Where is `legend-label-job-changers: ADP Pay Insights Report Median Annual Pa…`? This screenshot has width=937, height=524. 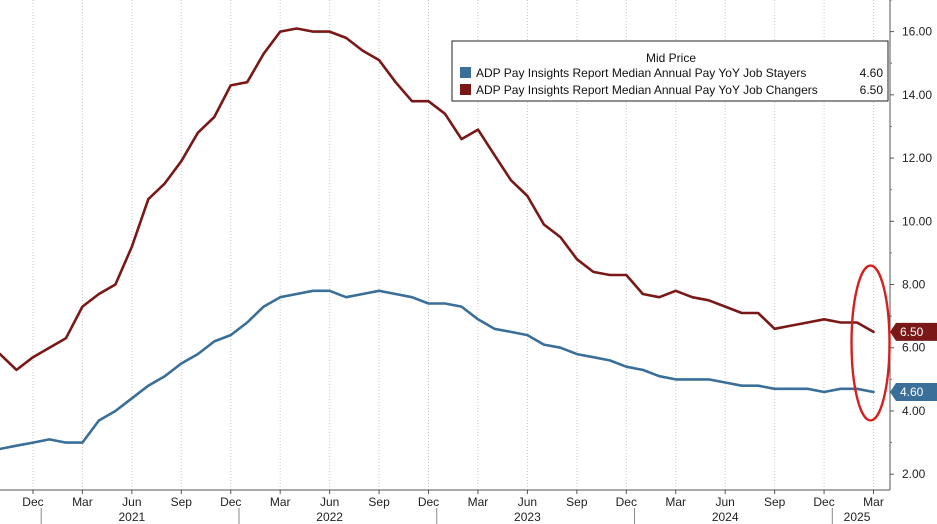
legend-label-job-changers: ADP Pay Insights Report Median Annual Pa… is located at coordinates (647, 90).